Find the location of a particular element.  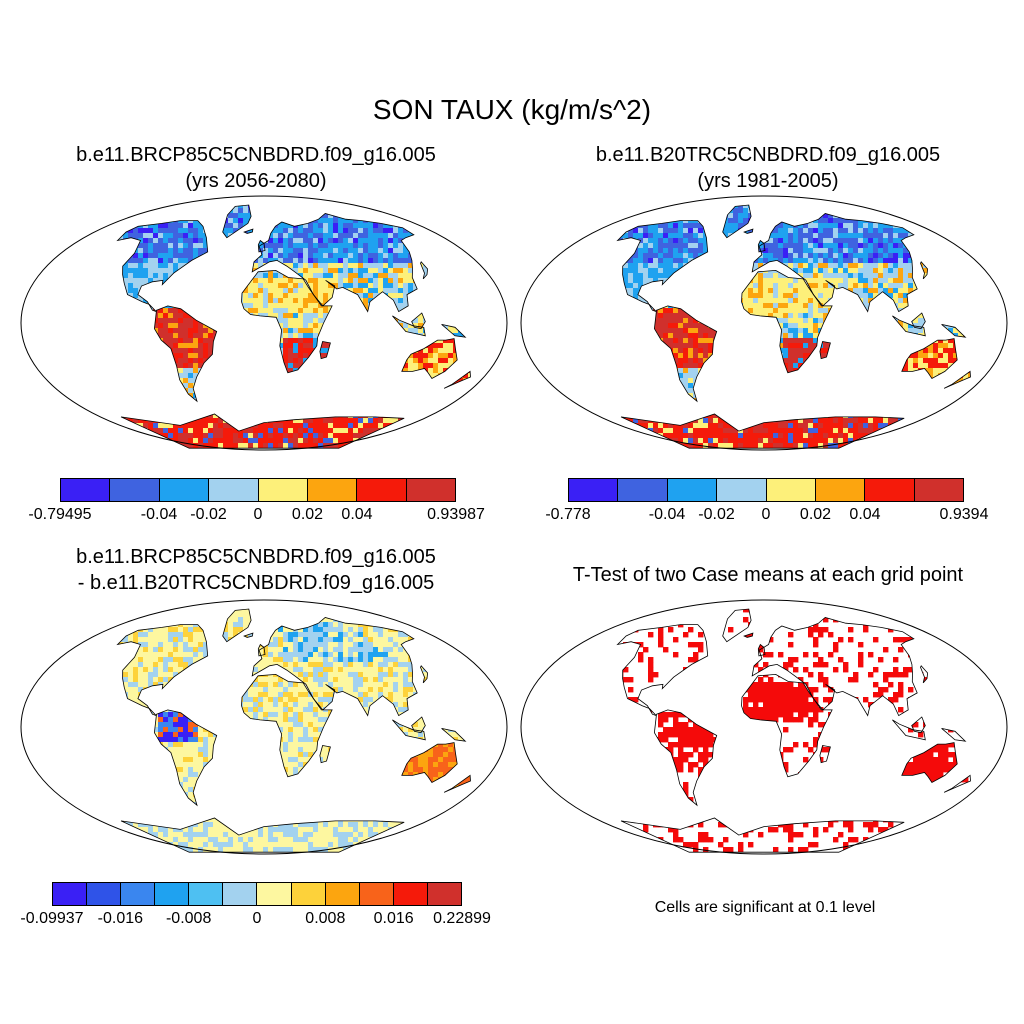

colorbar-label: -0.778 is located at coordinates (568, 514).